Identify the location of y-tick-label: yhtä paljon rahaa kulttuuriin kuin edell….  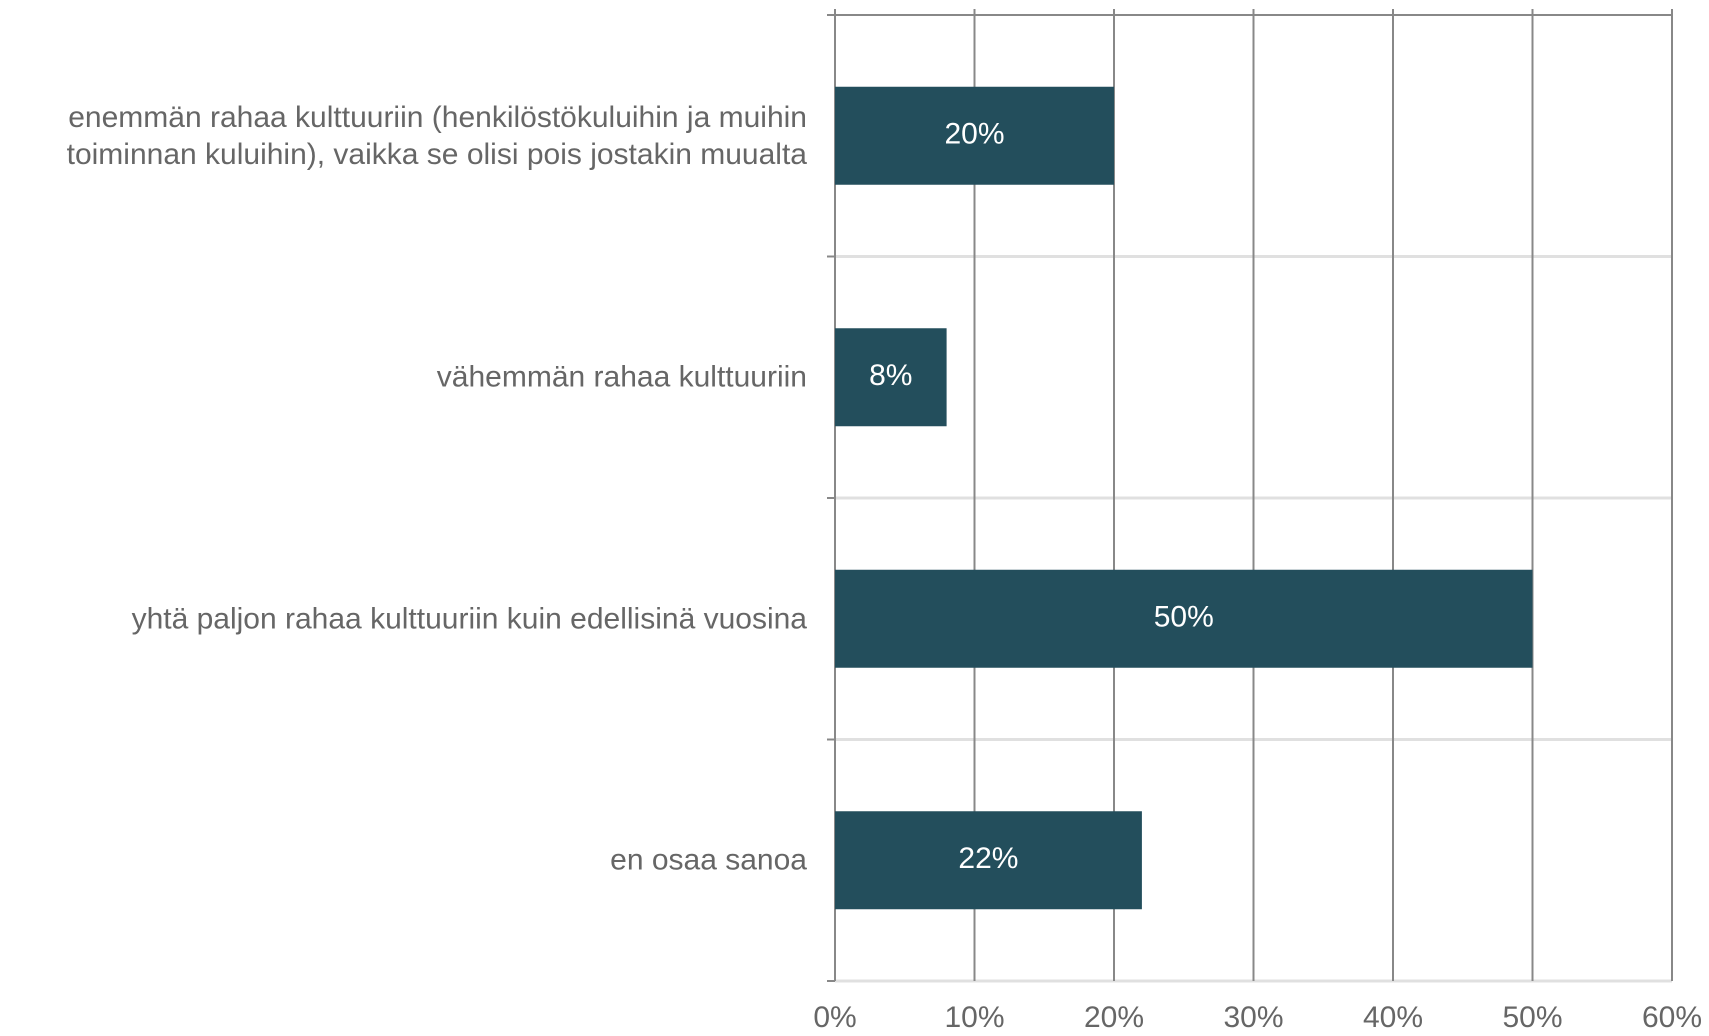
(469, 619).